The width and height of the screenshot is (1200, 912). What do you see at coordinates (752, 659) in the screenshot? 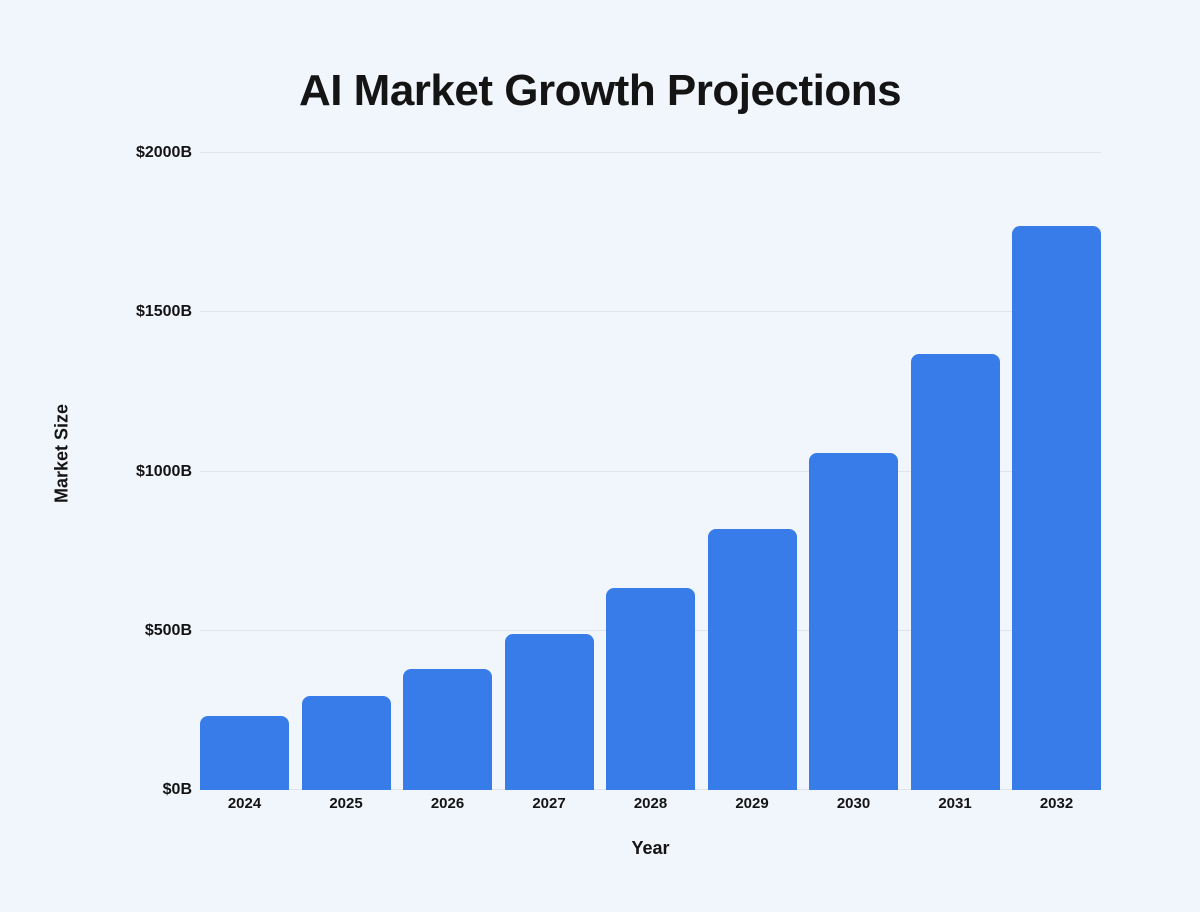
I see `bar-2029` at bounding box center [752, 659].